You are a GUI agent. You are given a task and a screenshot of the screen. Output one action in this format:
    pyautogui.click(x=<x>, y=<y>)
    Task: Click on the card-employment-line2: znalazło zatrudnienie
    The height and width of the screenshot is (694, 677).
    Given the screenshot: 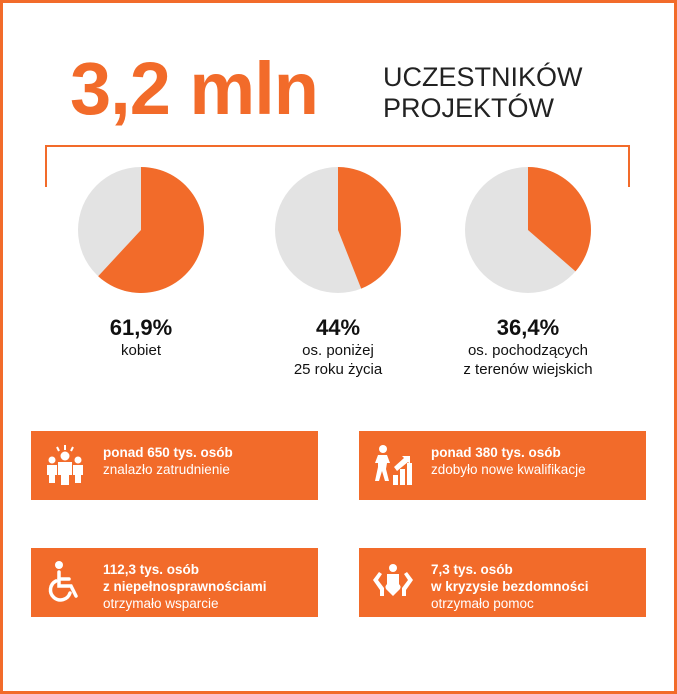 What is the action you would take?
    pyautogui.click(x=166, y=469)
    